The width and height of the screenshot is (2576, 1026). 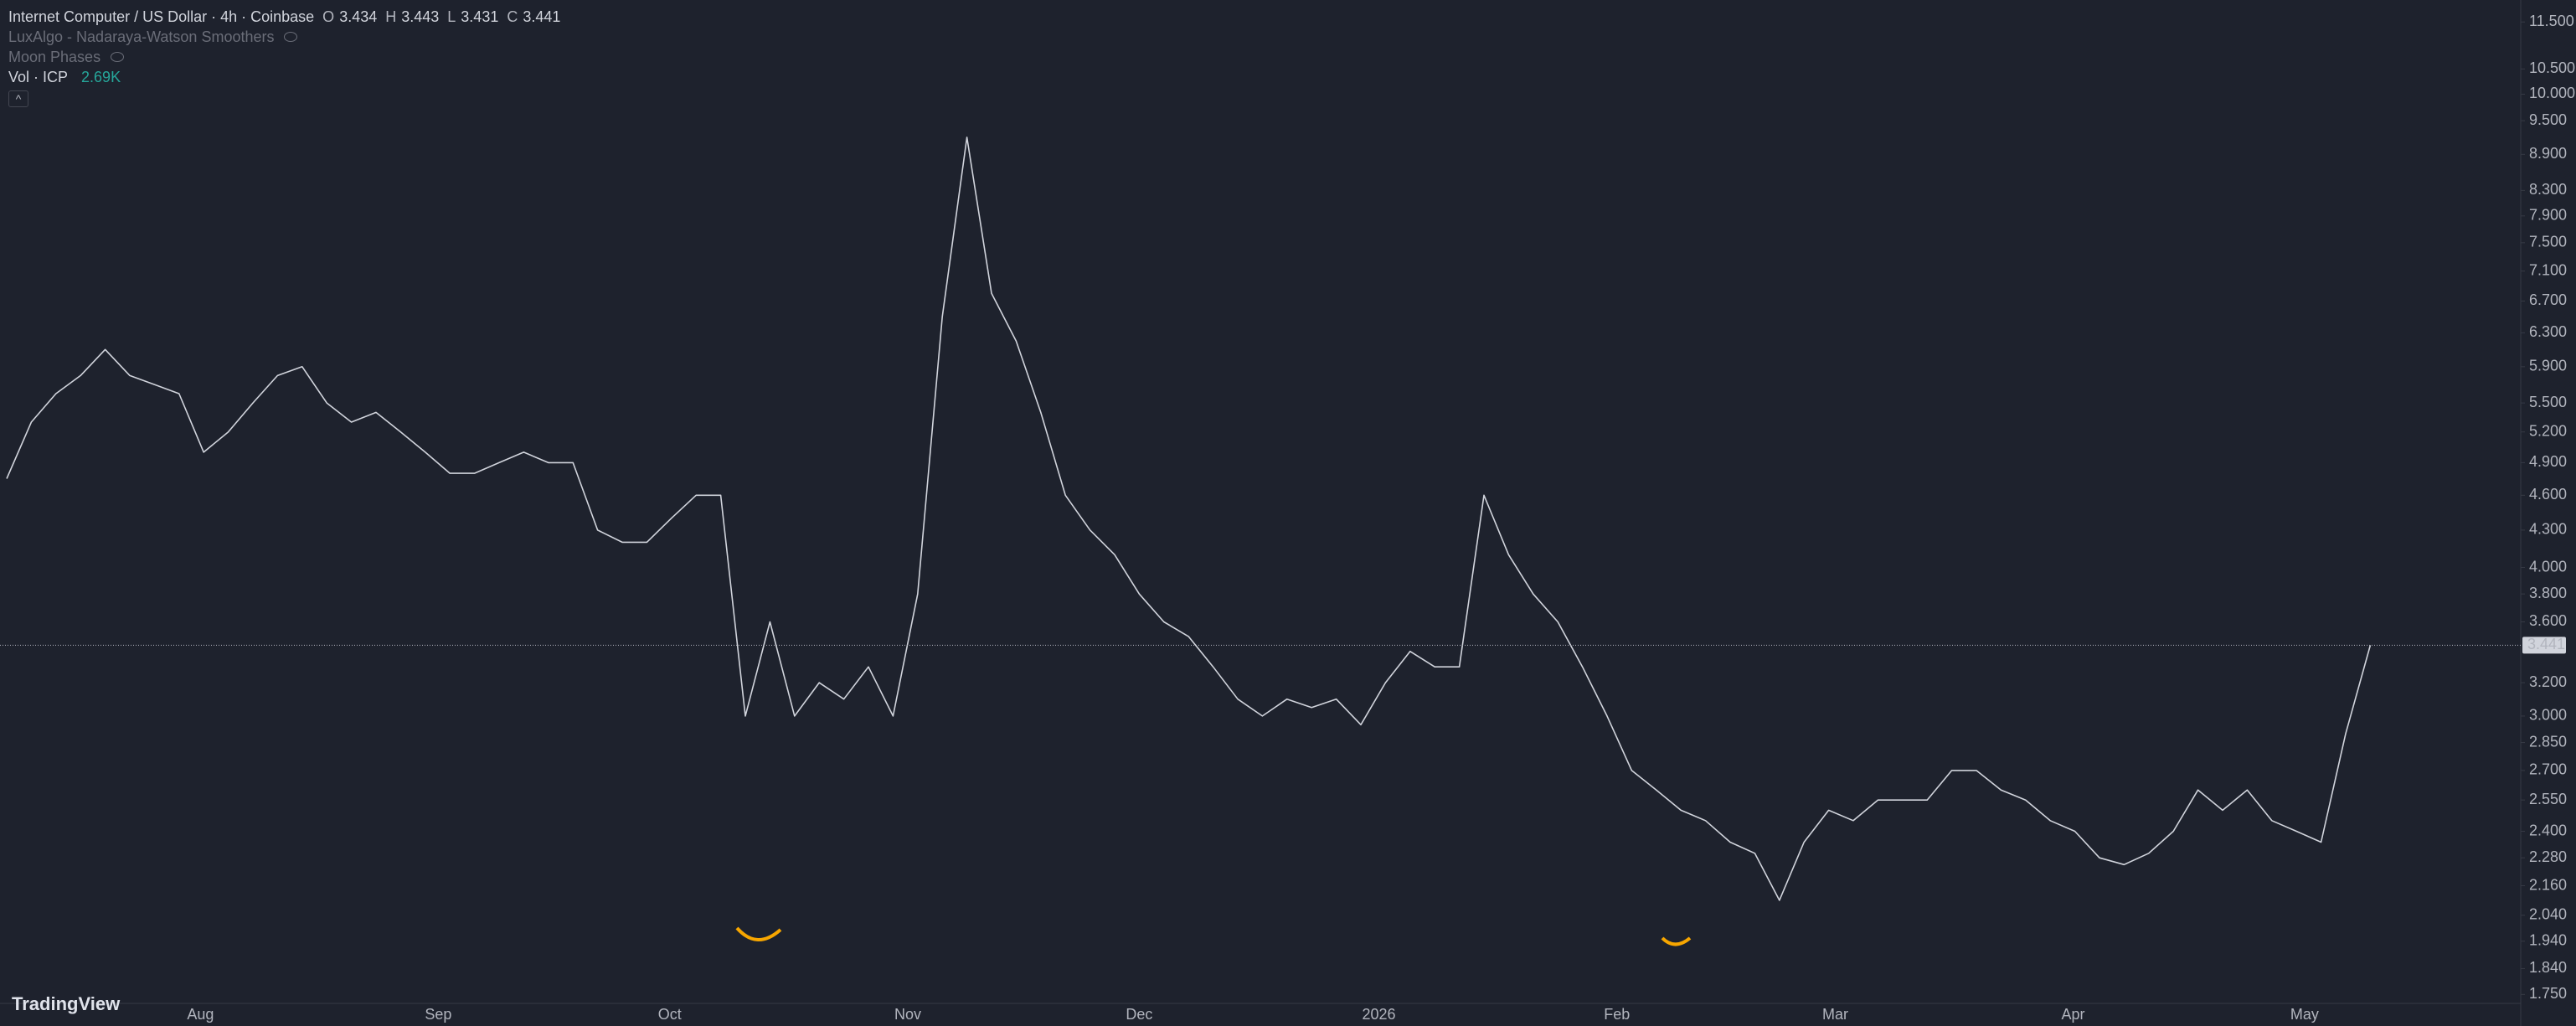 What do you see at coordinates (907, 1014) in the screenshot?
I see `x-tick-label: Nov` at bounding box center [907, 1014].